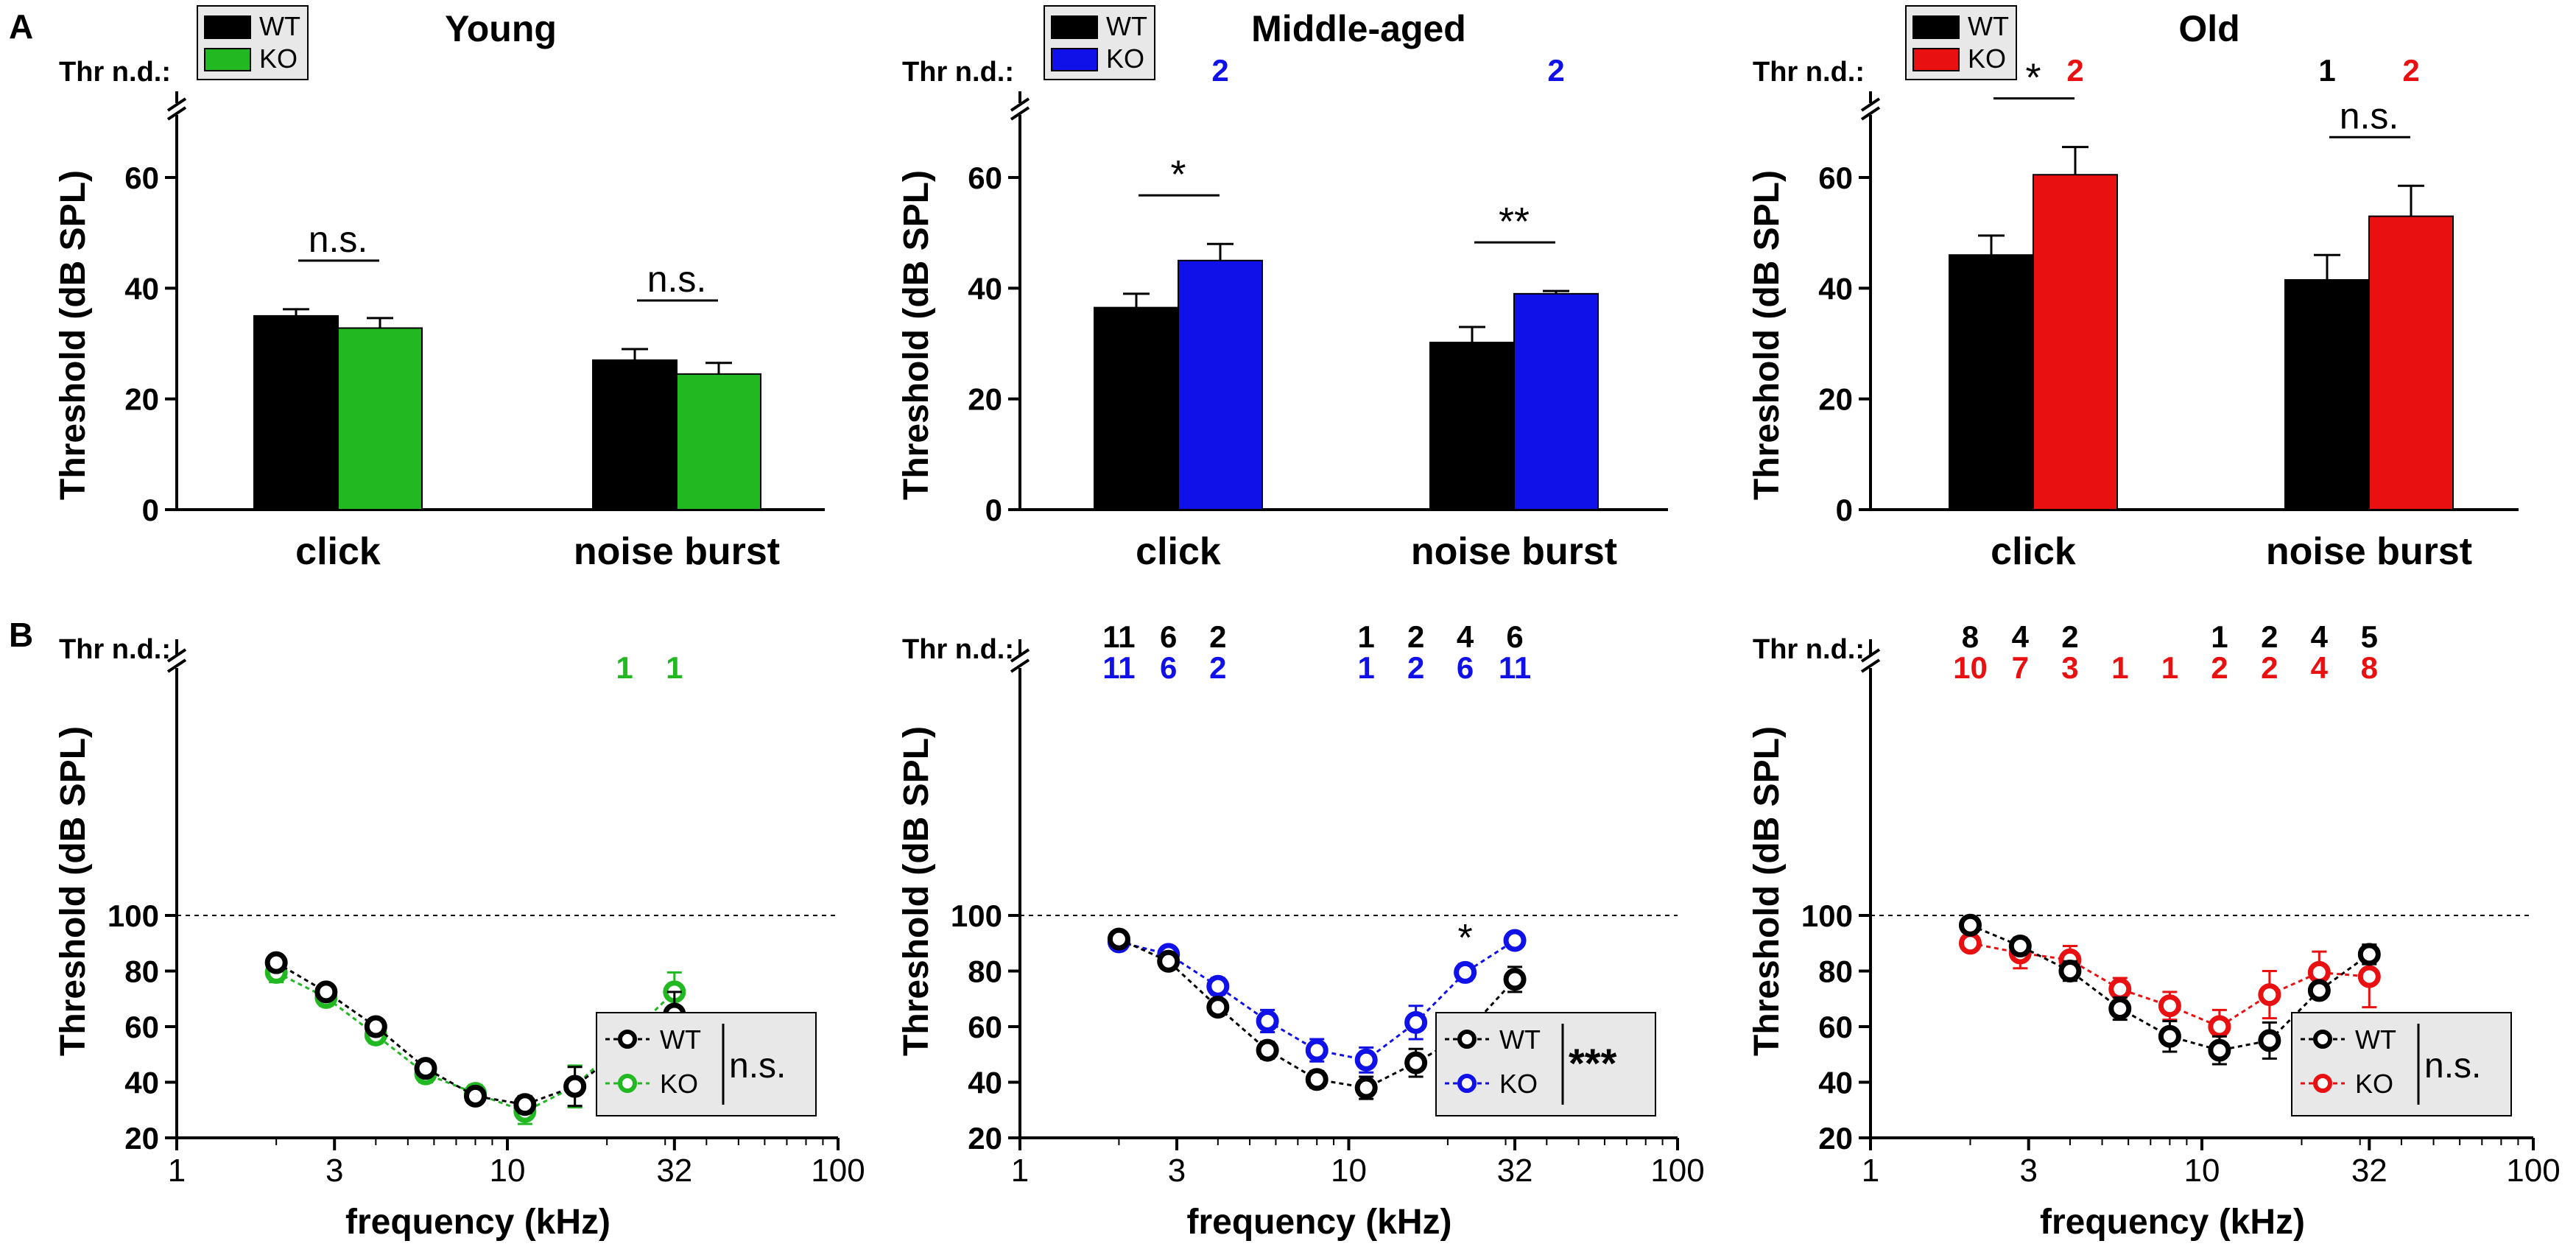  I want to click on panel-b-2-thr-ko-4: 1, so click(2169, 667).